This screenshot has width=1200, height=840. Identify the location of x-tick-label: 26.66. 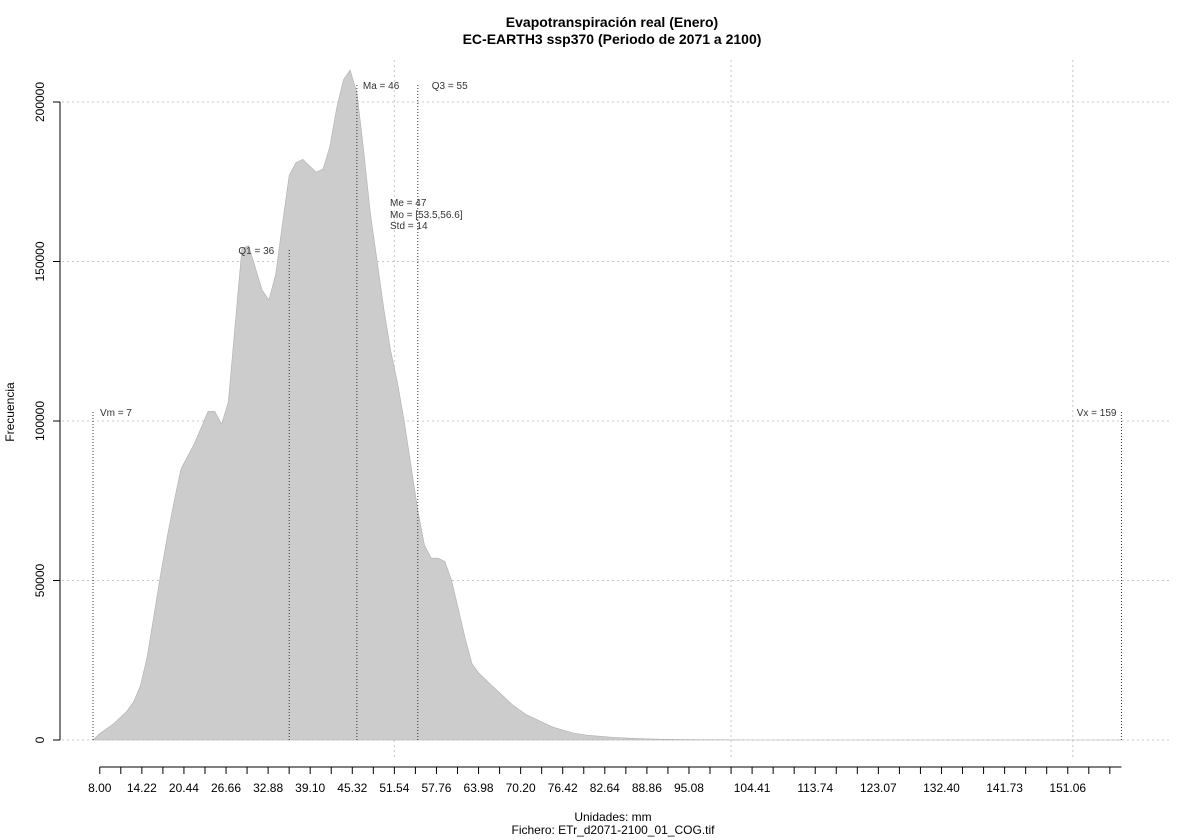
(226, 788).